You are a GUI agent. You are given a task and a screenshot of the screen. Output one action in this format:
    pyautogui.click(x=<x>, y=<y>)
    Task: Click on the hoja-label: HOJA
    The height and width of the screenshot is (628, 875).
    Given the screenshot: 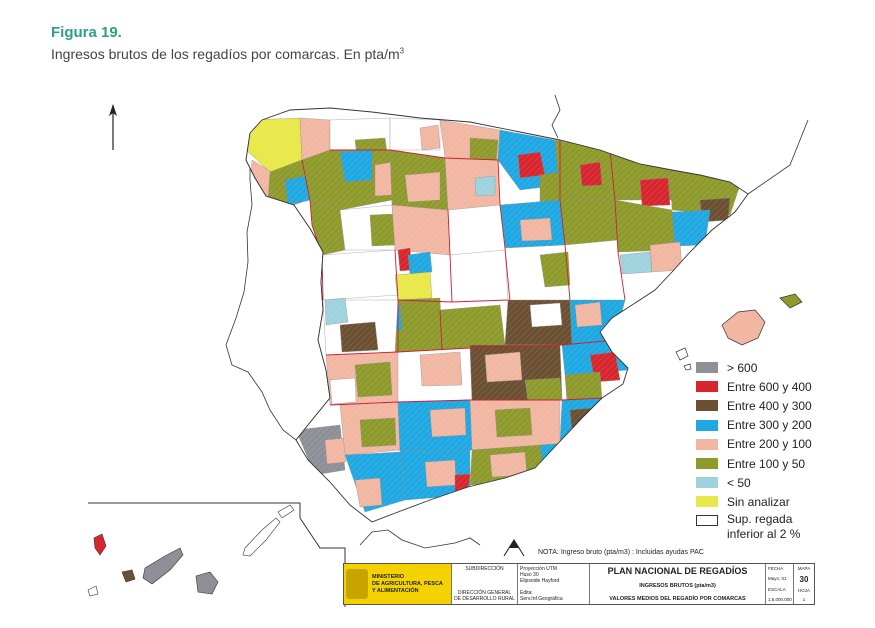 What is the action you would take?
    pyautogui.click(x=803, y=590)
    